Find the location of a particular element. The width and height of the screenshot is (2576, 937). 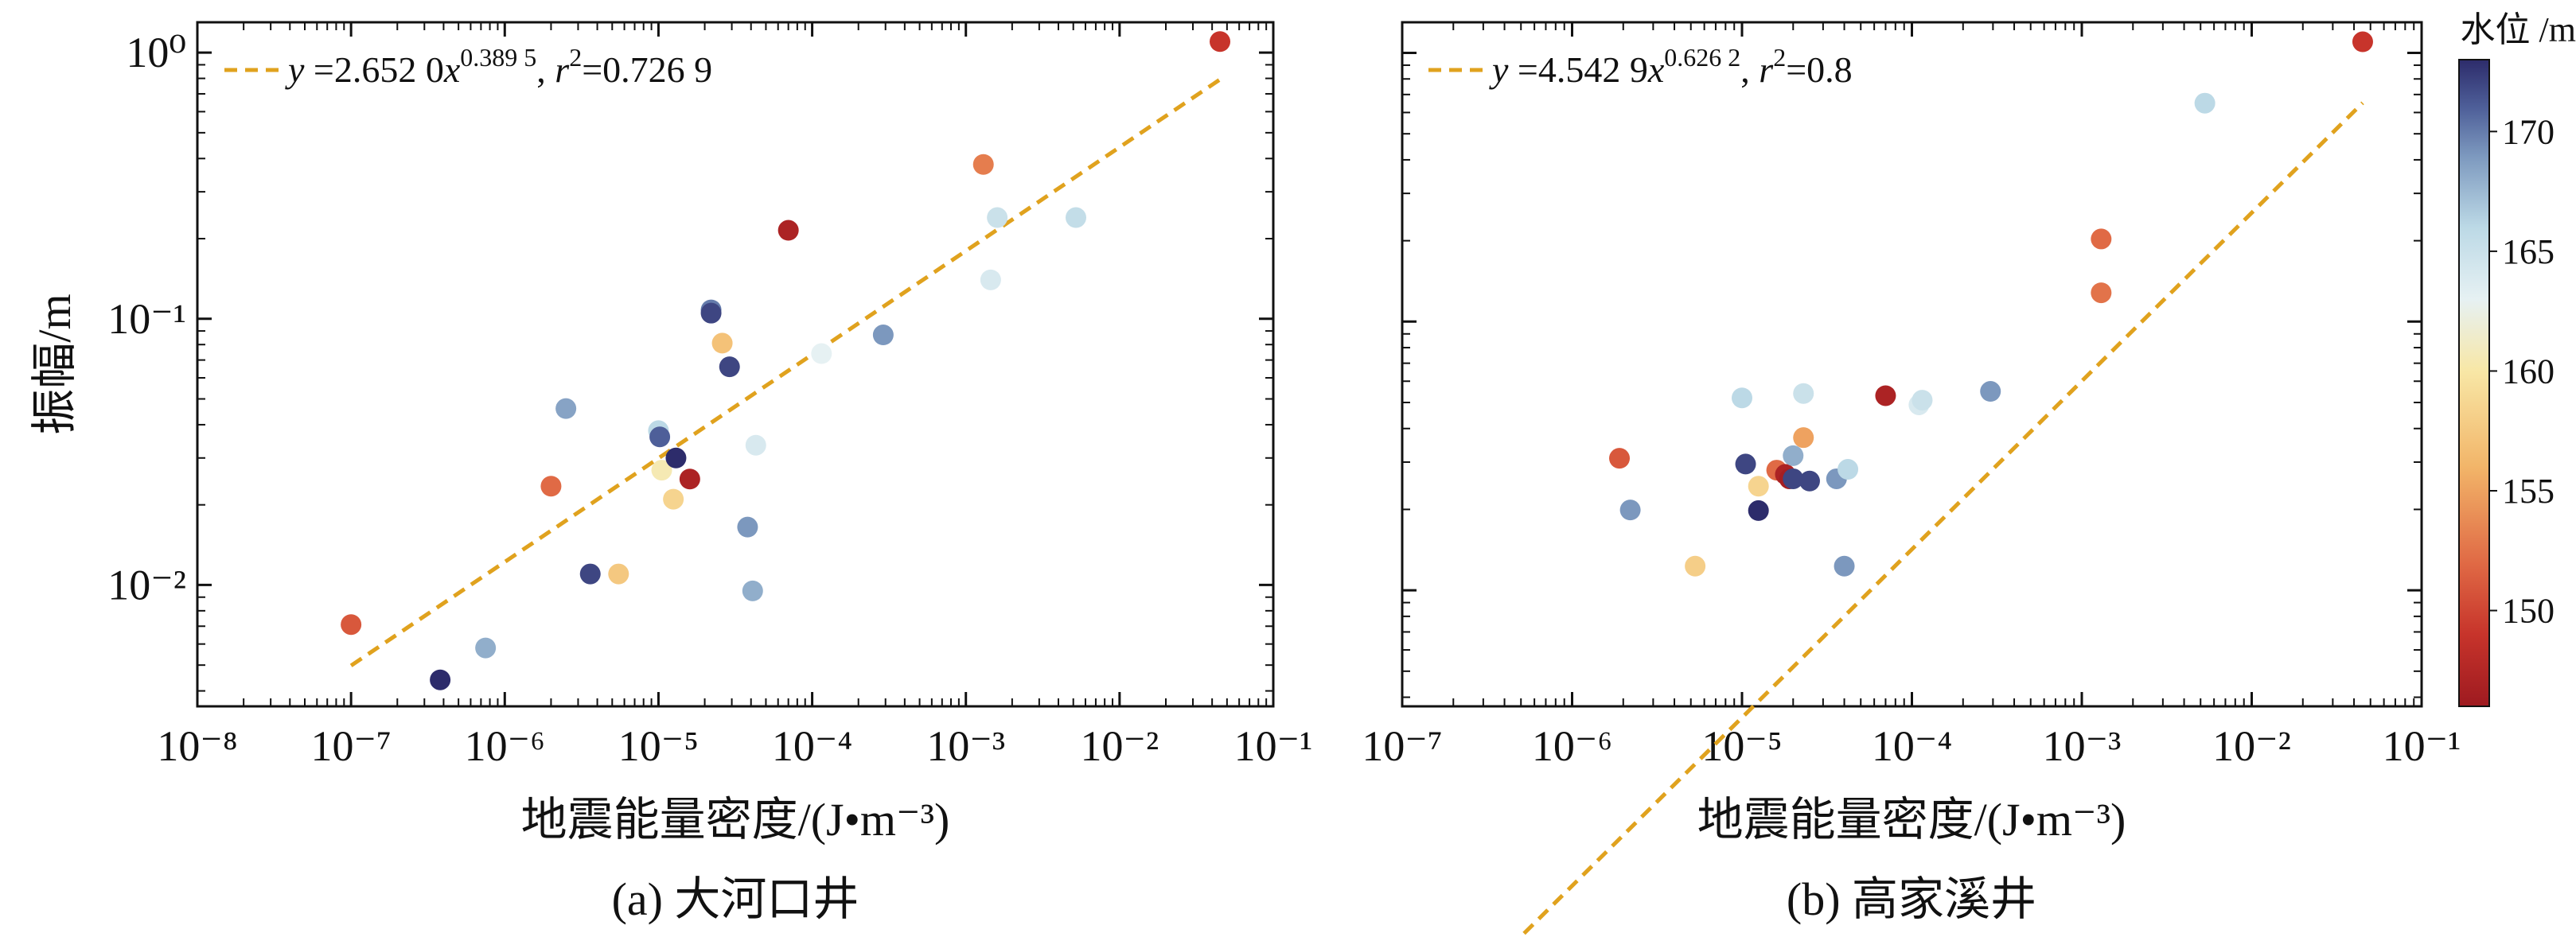

colorbar: 150 155 160 165 170 水位 /m is located at coordinates (2517, 358).